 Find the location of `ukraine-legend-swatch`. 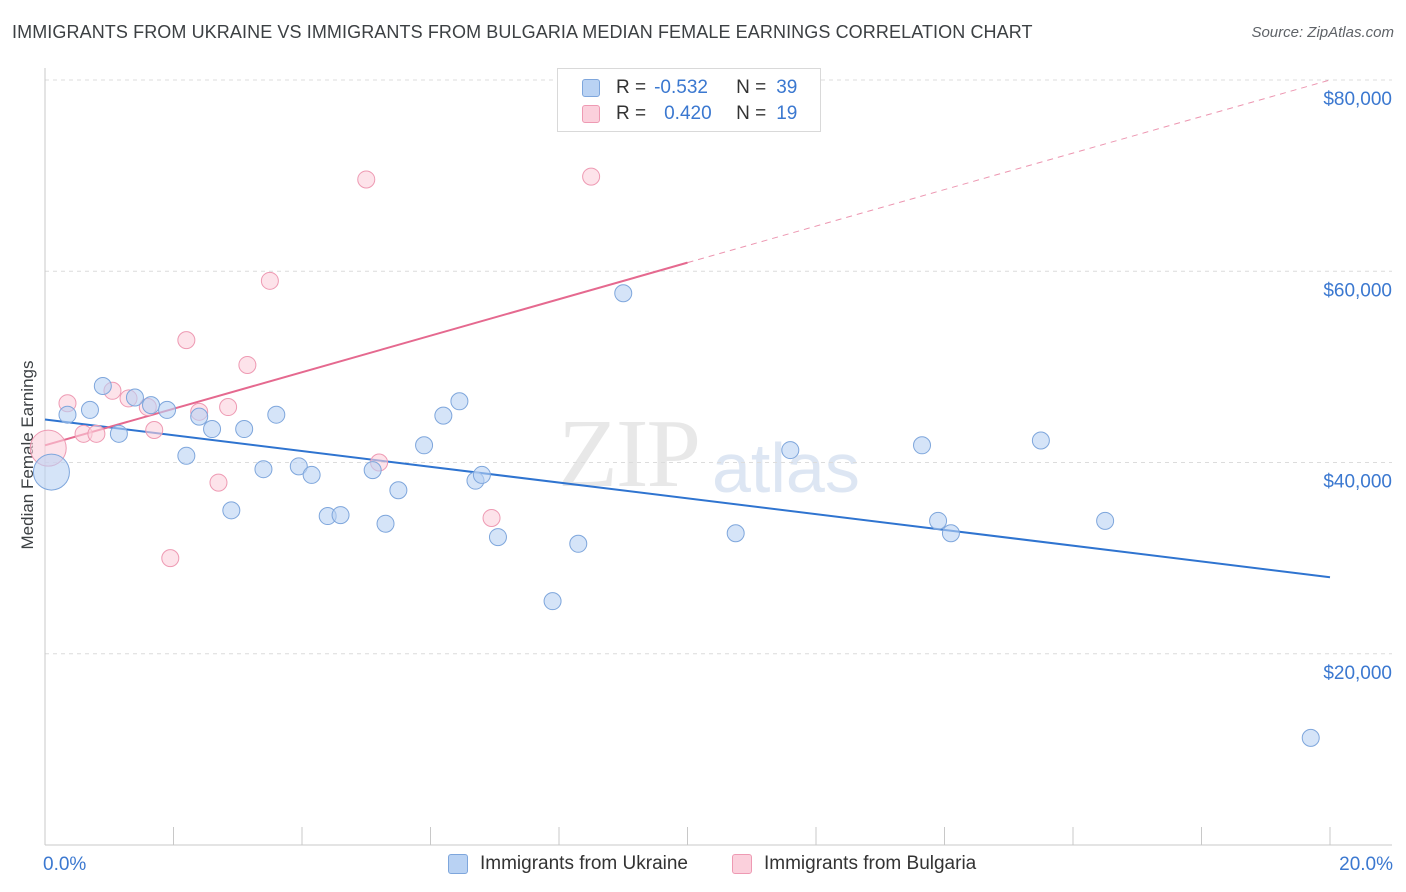

ukraine-legend-swatch is located at coordinates (458, 864).